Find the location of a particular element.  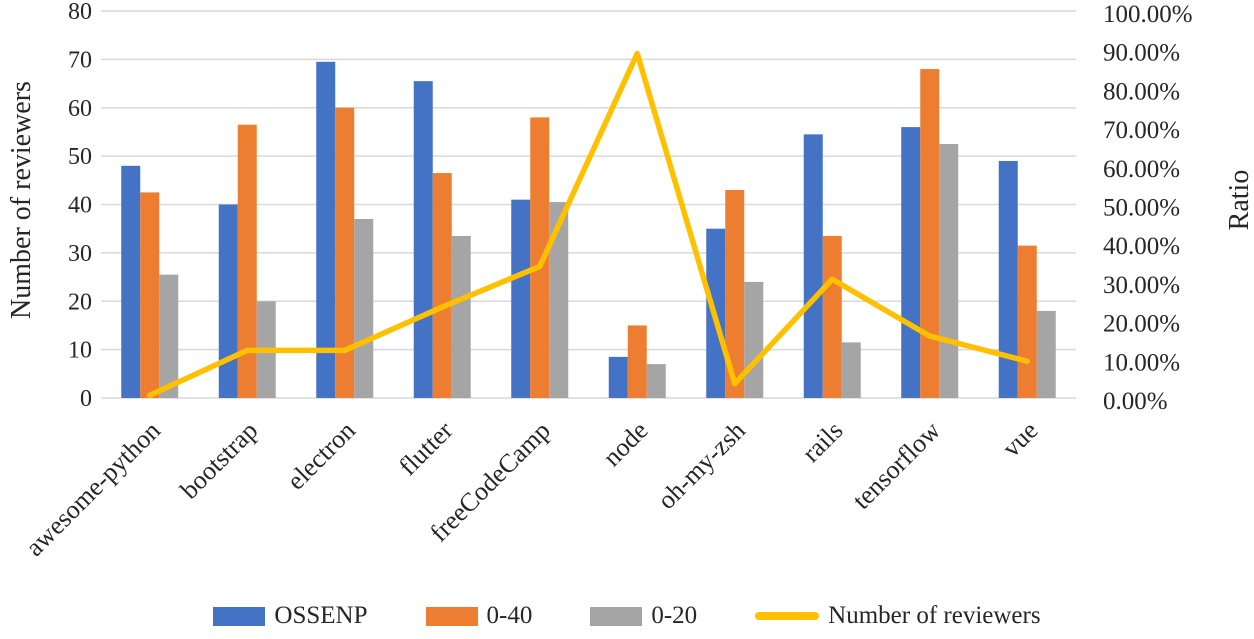

left-axis-tick-label: 40 is located at coordinates (80, 206).